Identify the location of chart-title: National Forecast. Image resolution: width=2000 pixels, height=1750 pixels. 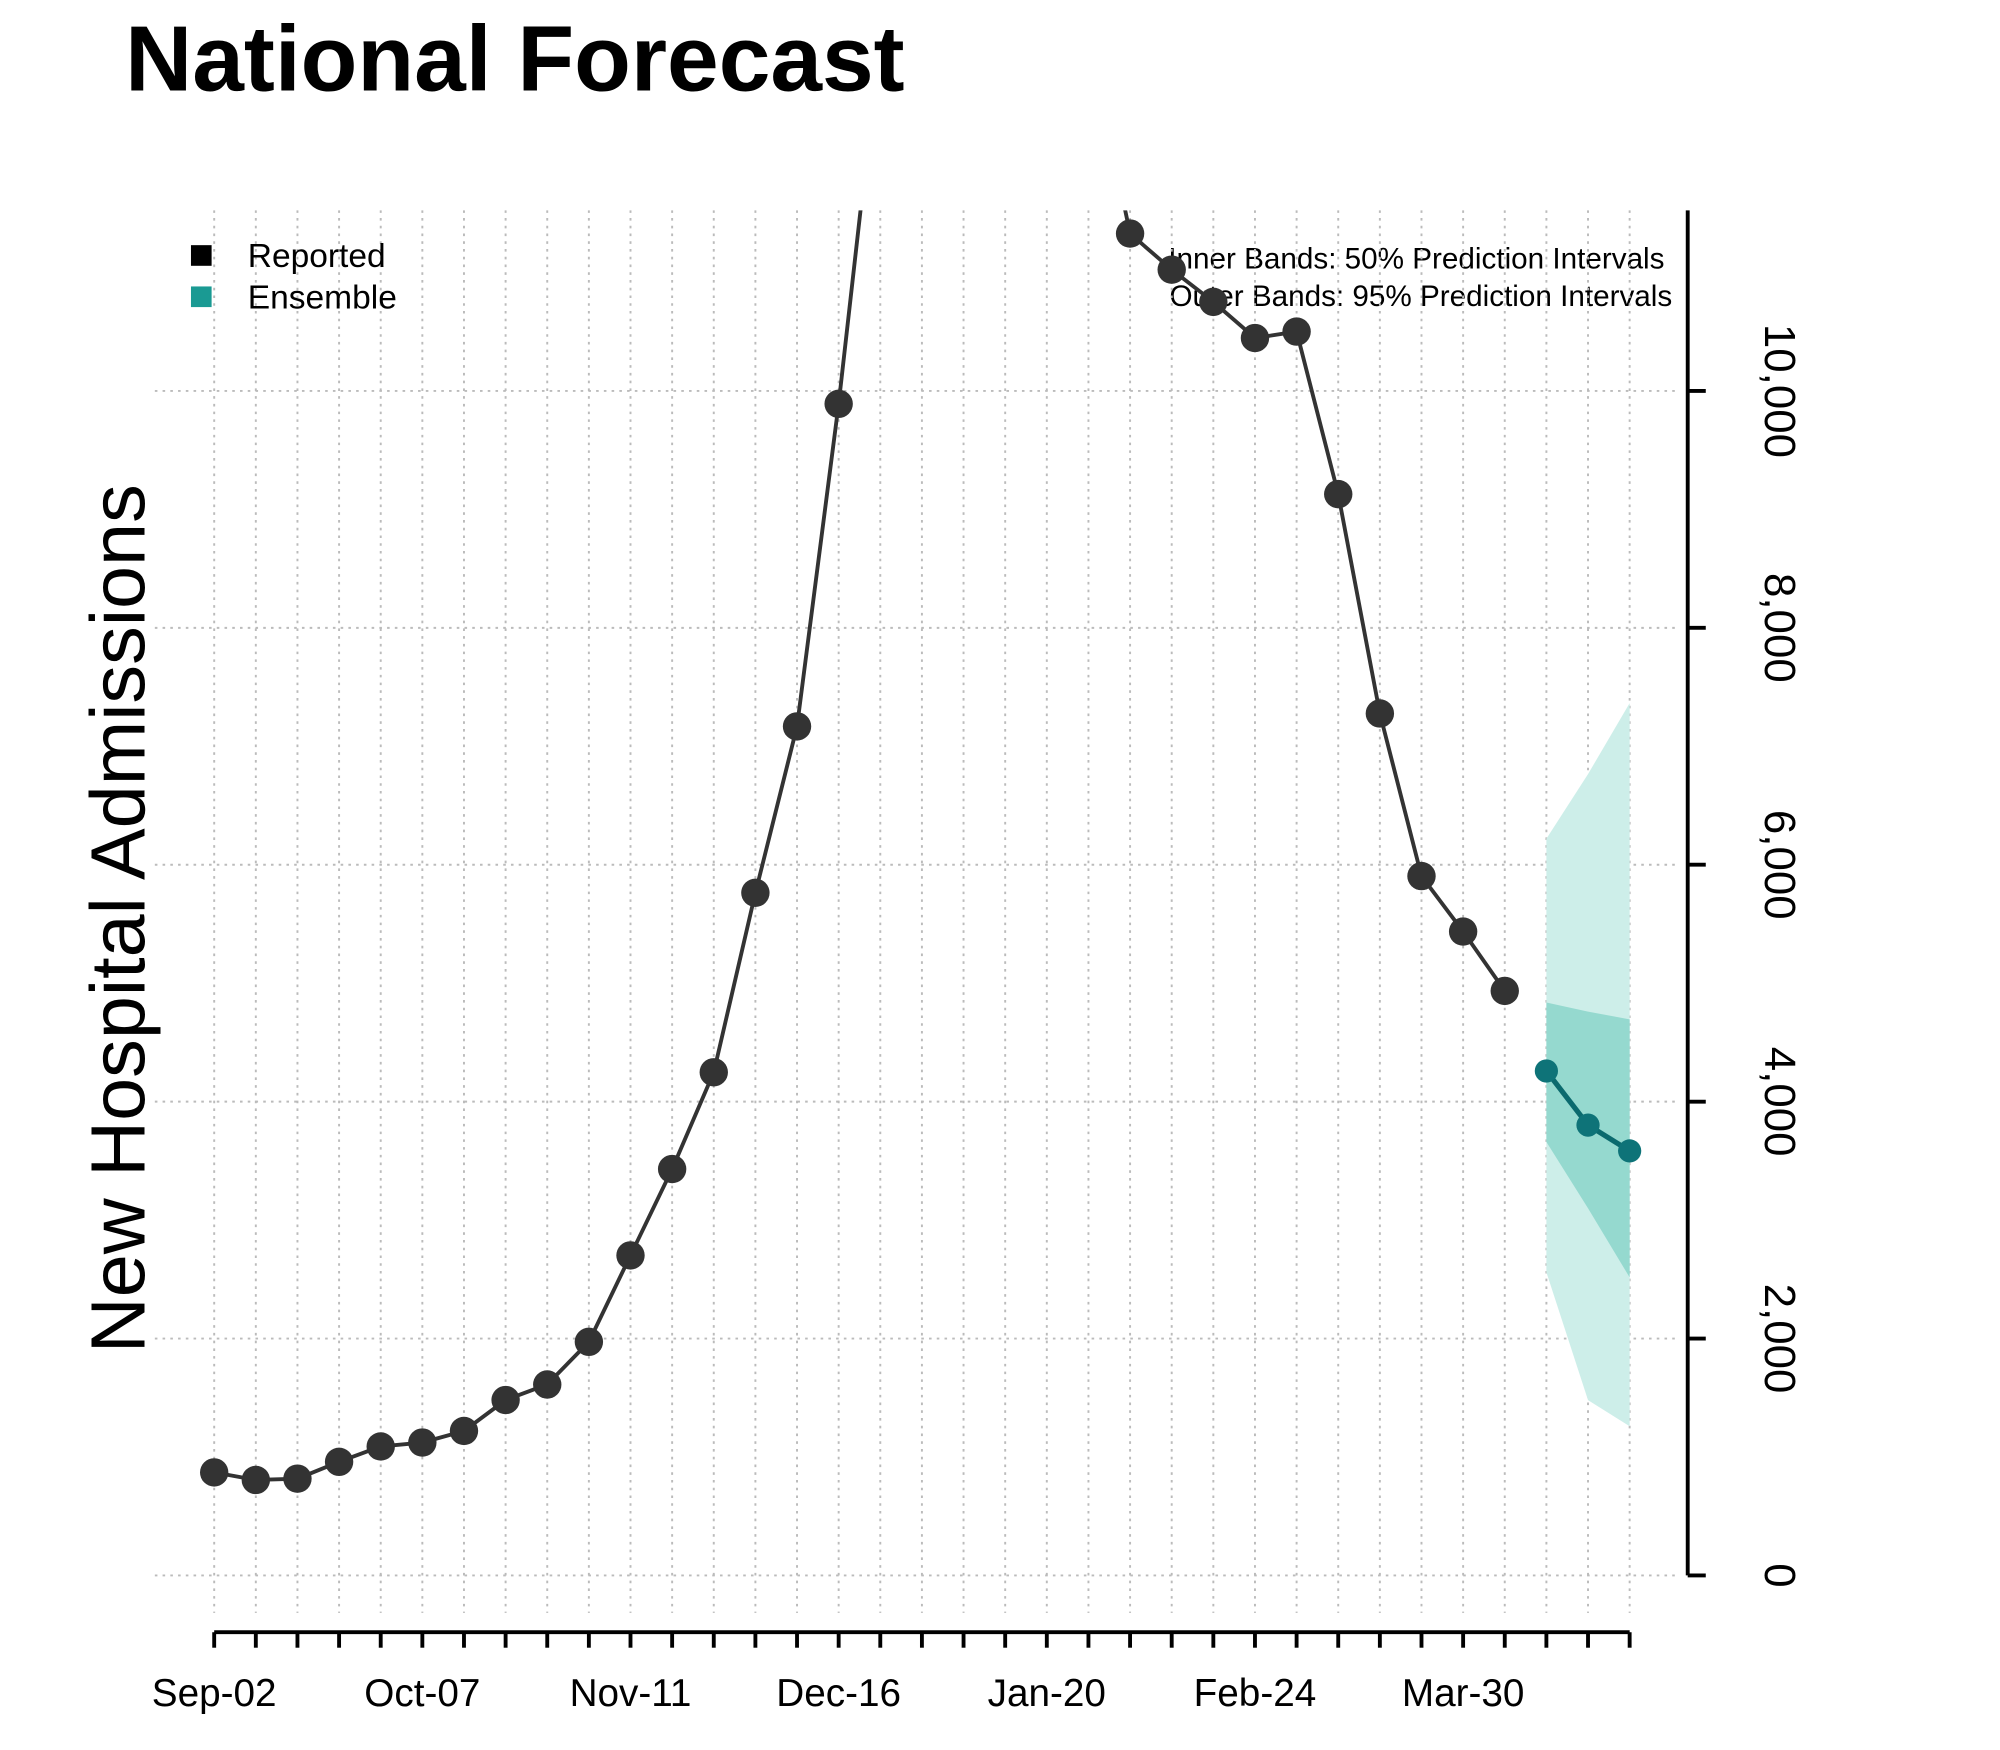
(514, 58).